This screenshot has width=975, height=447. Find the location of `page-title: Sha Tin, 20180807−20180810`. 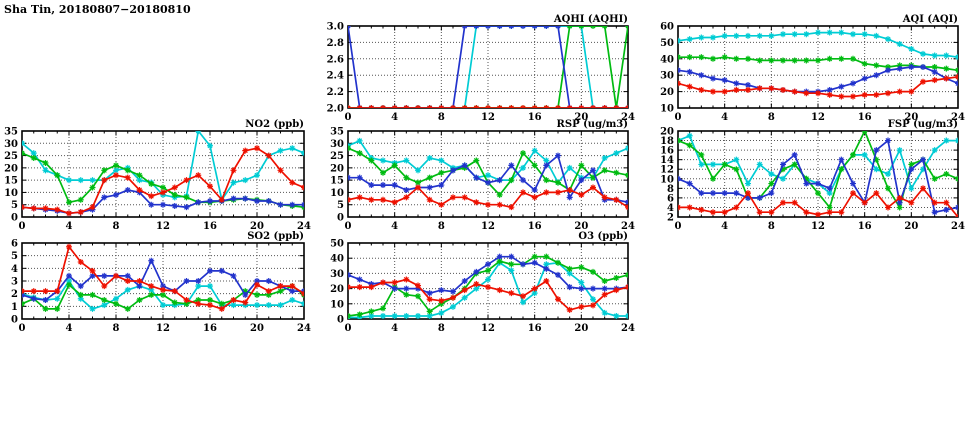

page-title: Sha Tin, 20180807−20180810 is located at coordinates (97, 9).